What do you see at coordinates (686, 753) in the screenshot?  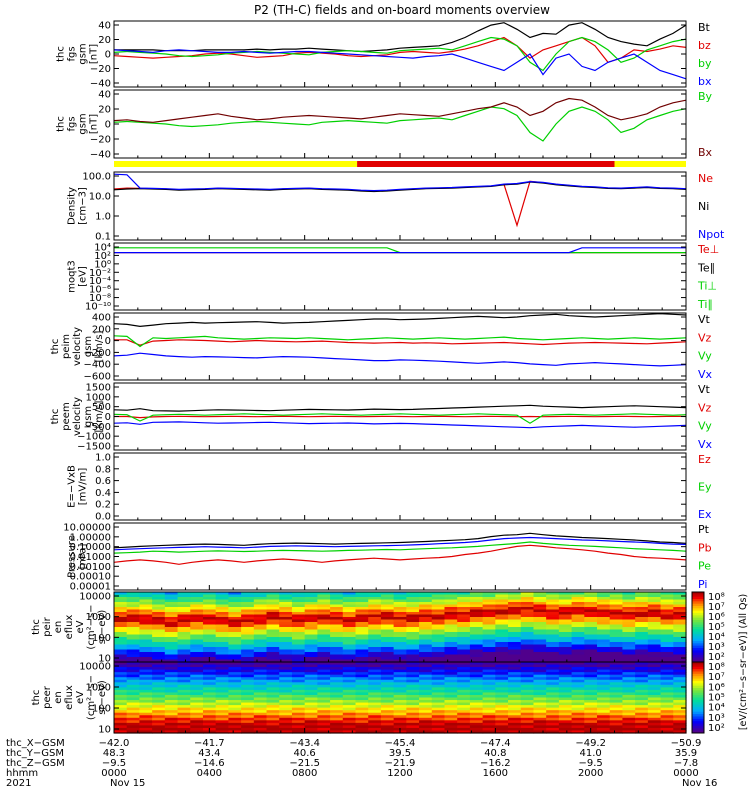 I see `x-axis-value: 35.9` at bounding box center [686, 753].